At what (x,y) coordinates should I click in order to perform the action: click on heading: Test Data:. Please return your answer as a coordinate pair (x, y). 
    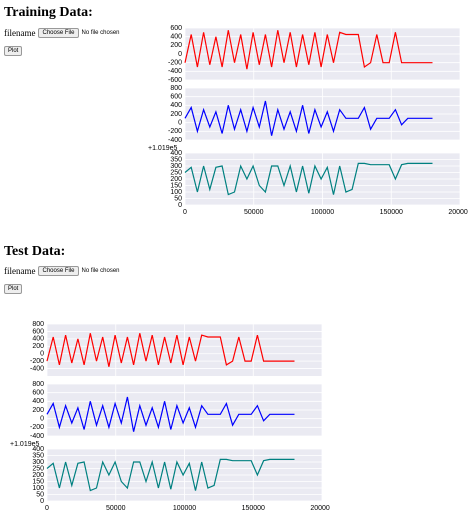
    Looking at the image, I should click on (35, 251).